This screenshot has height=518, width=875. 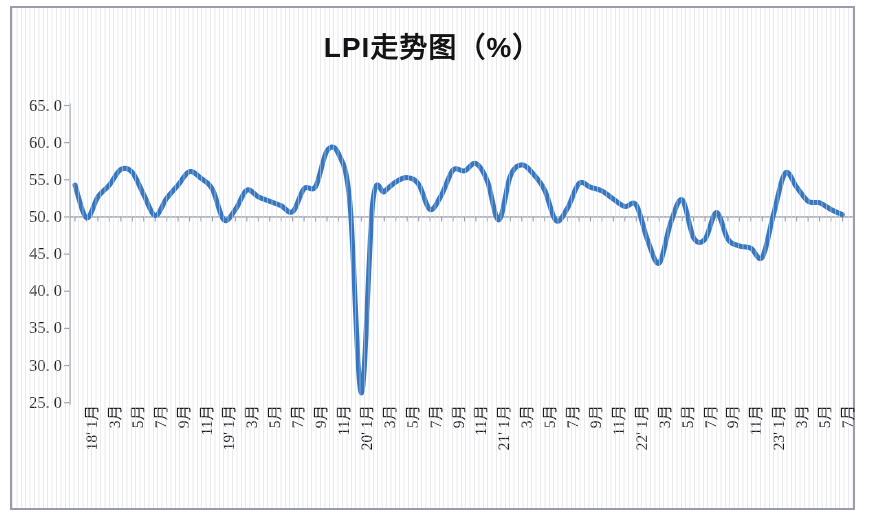 I want to click on y-tick-label: 40. 0, so click(x=45, y=291).